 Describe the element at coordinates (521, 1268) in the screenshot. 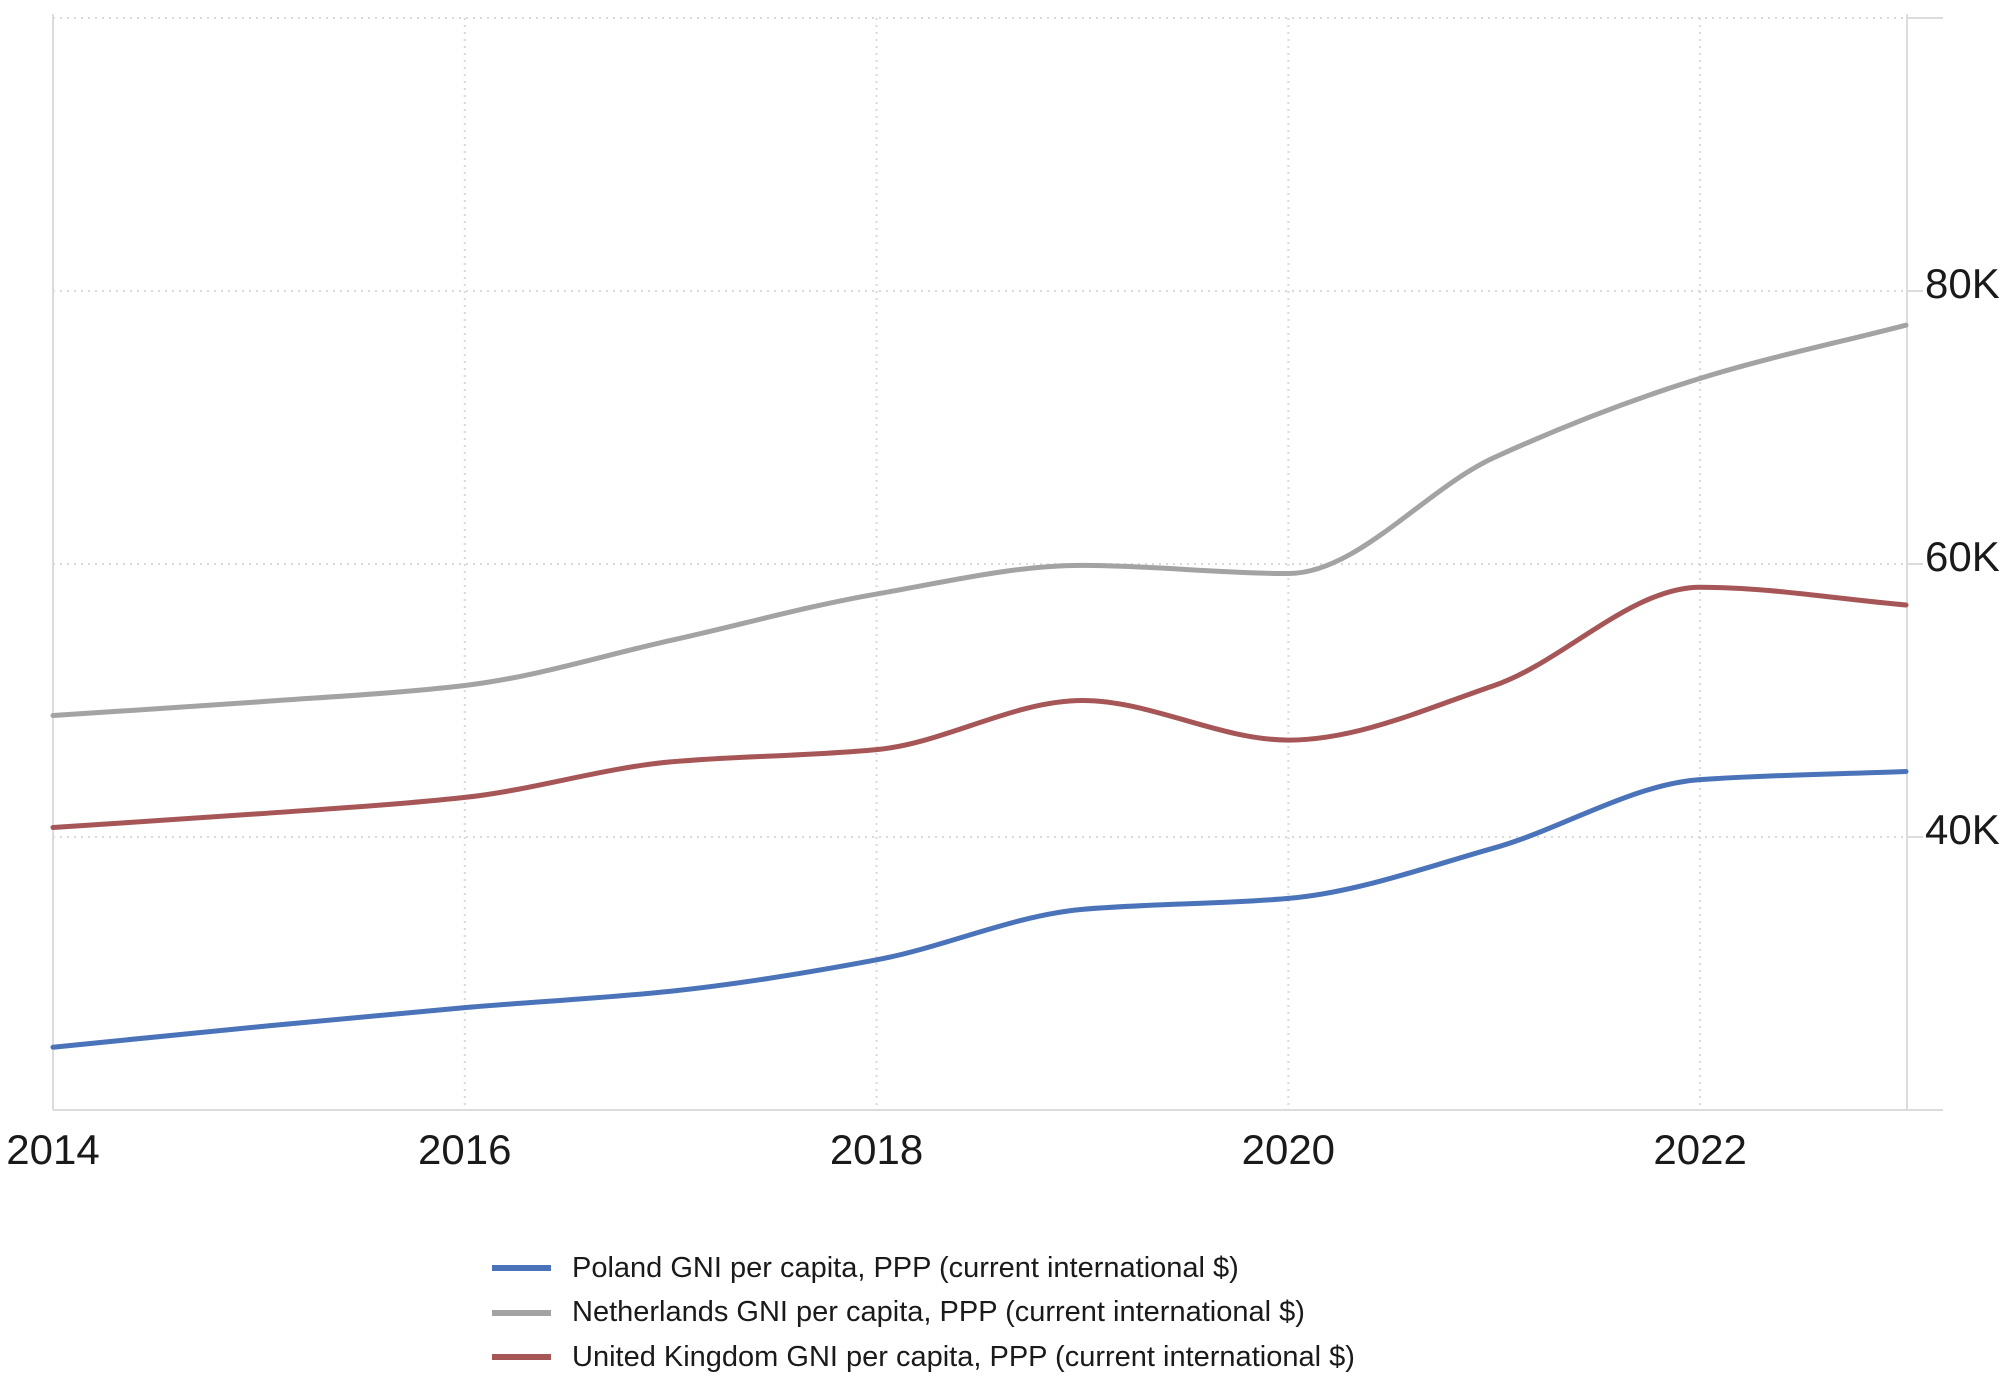

I see `legend-swatch-poland` at that location.